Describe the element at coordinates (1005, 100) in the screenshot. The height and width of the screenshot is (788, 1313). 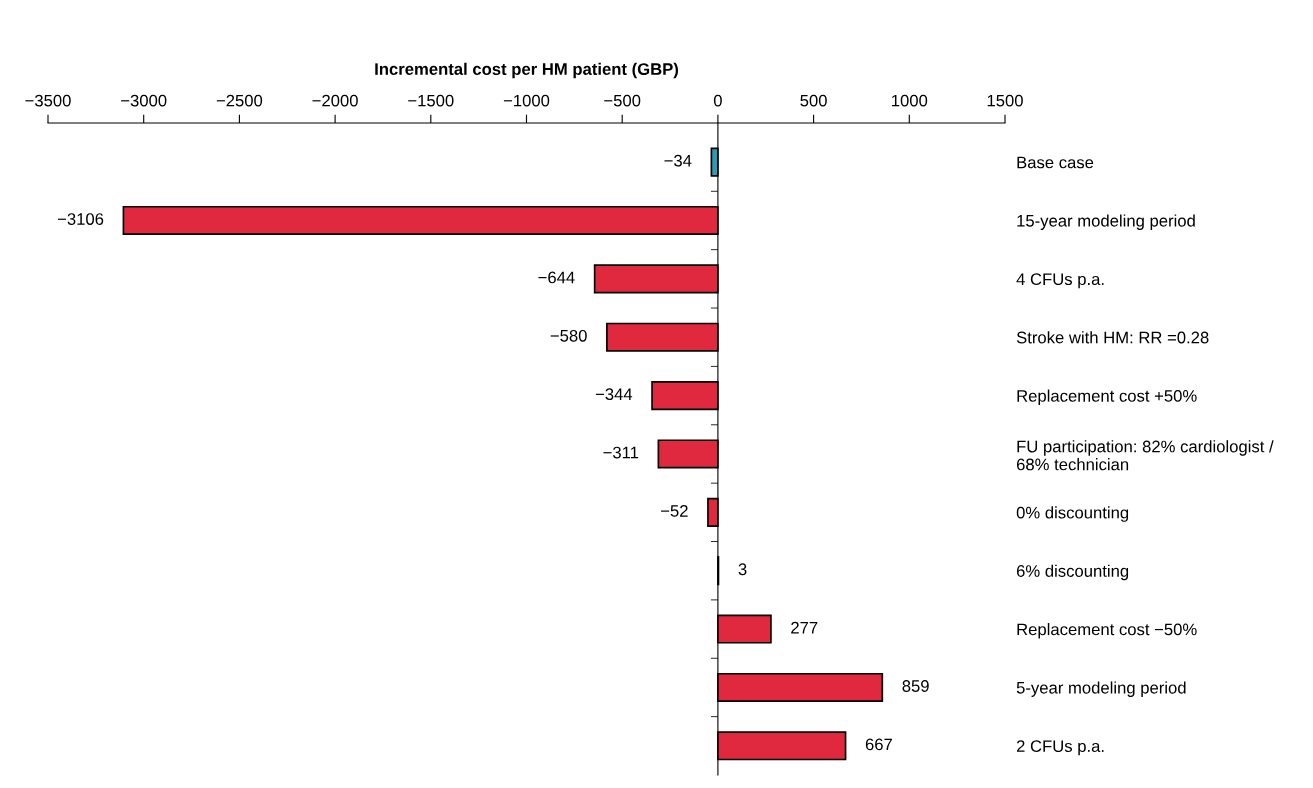
I see `x-tick-label: 1500` at that location.